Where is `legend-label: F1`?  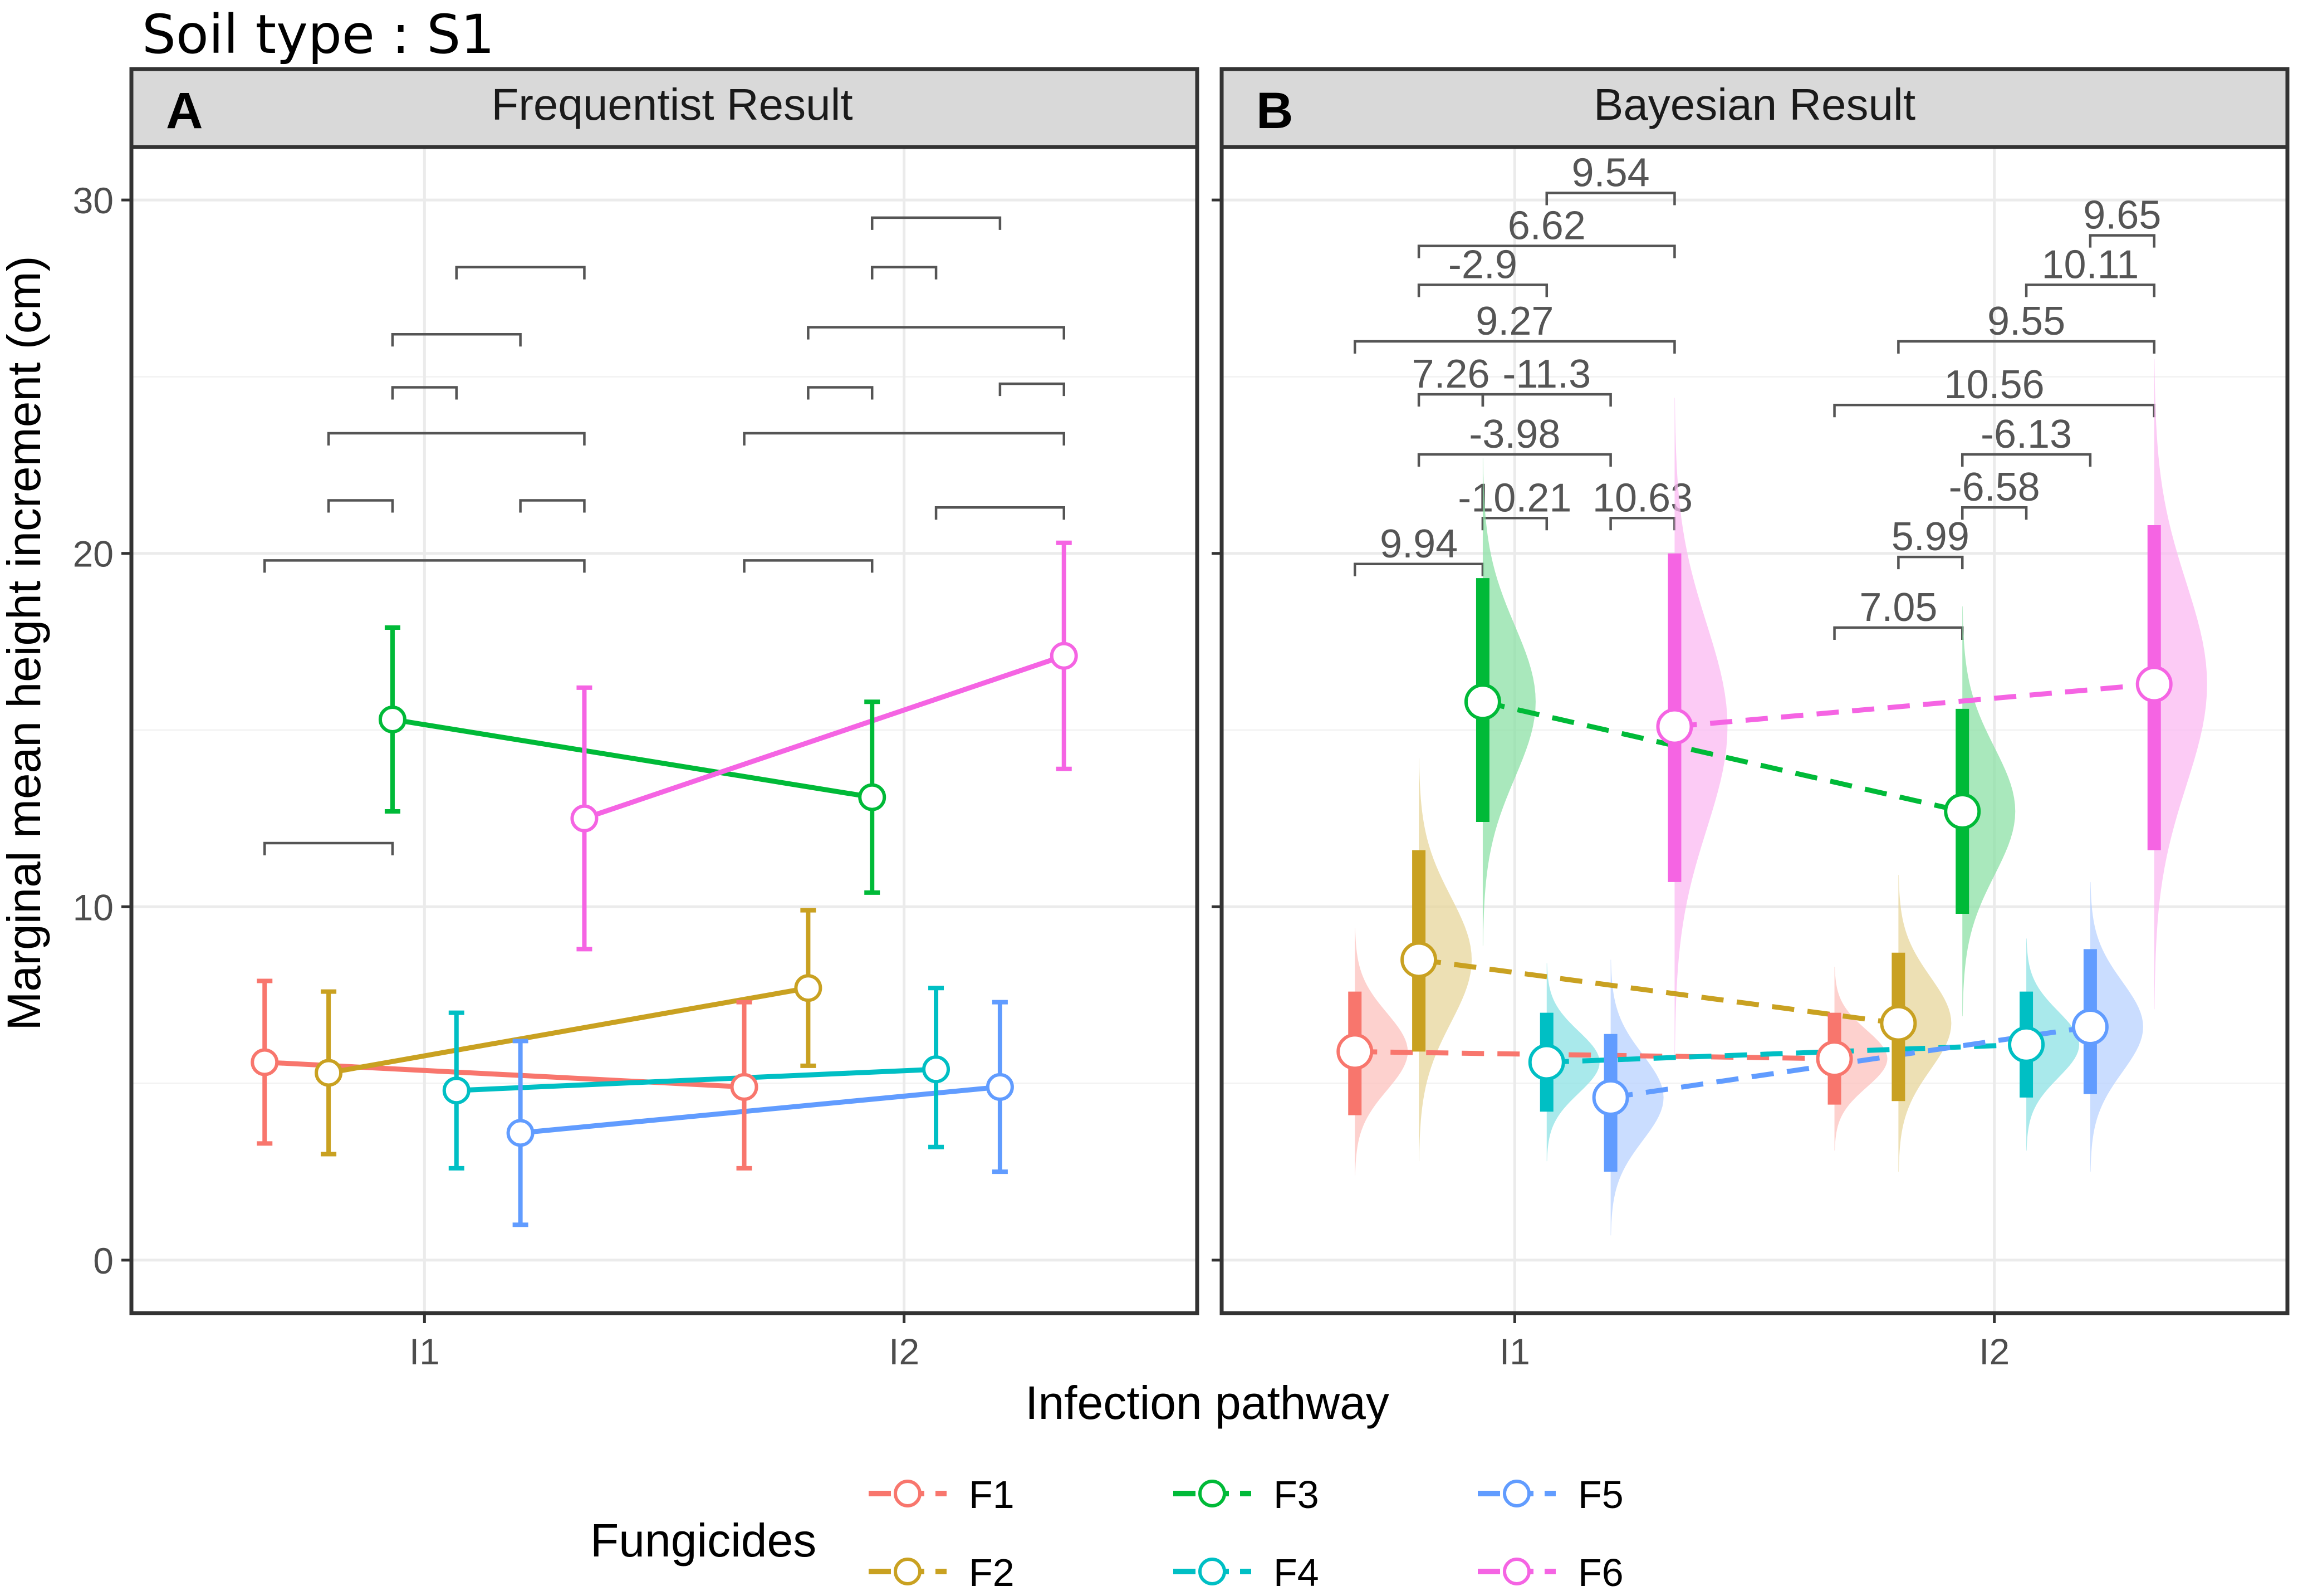 legend-label: F1 is located at coordinates (992, 1494).